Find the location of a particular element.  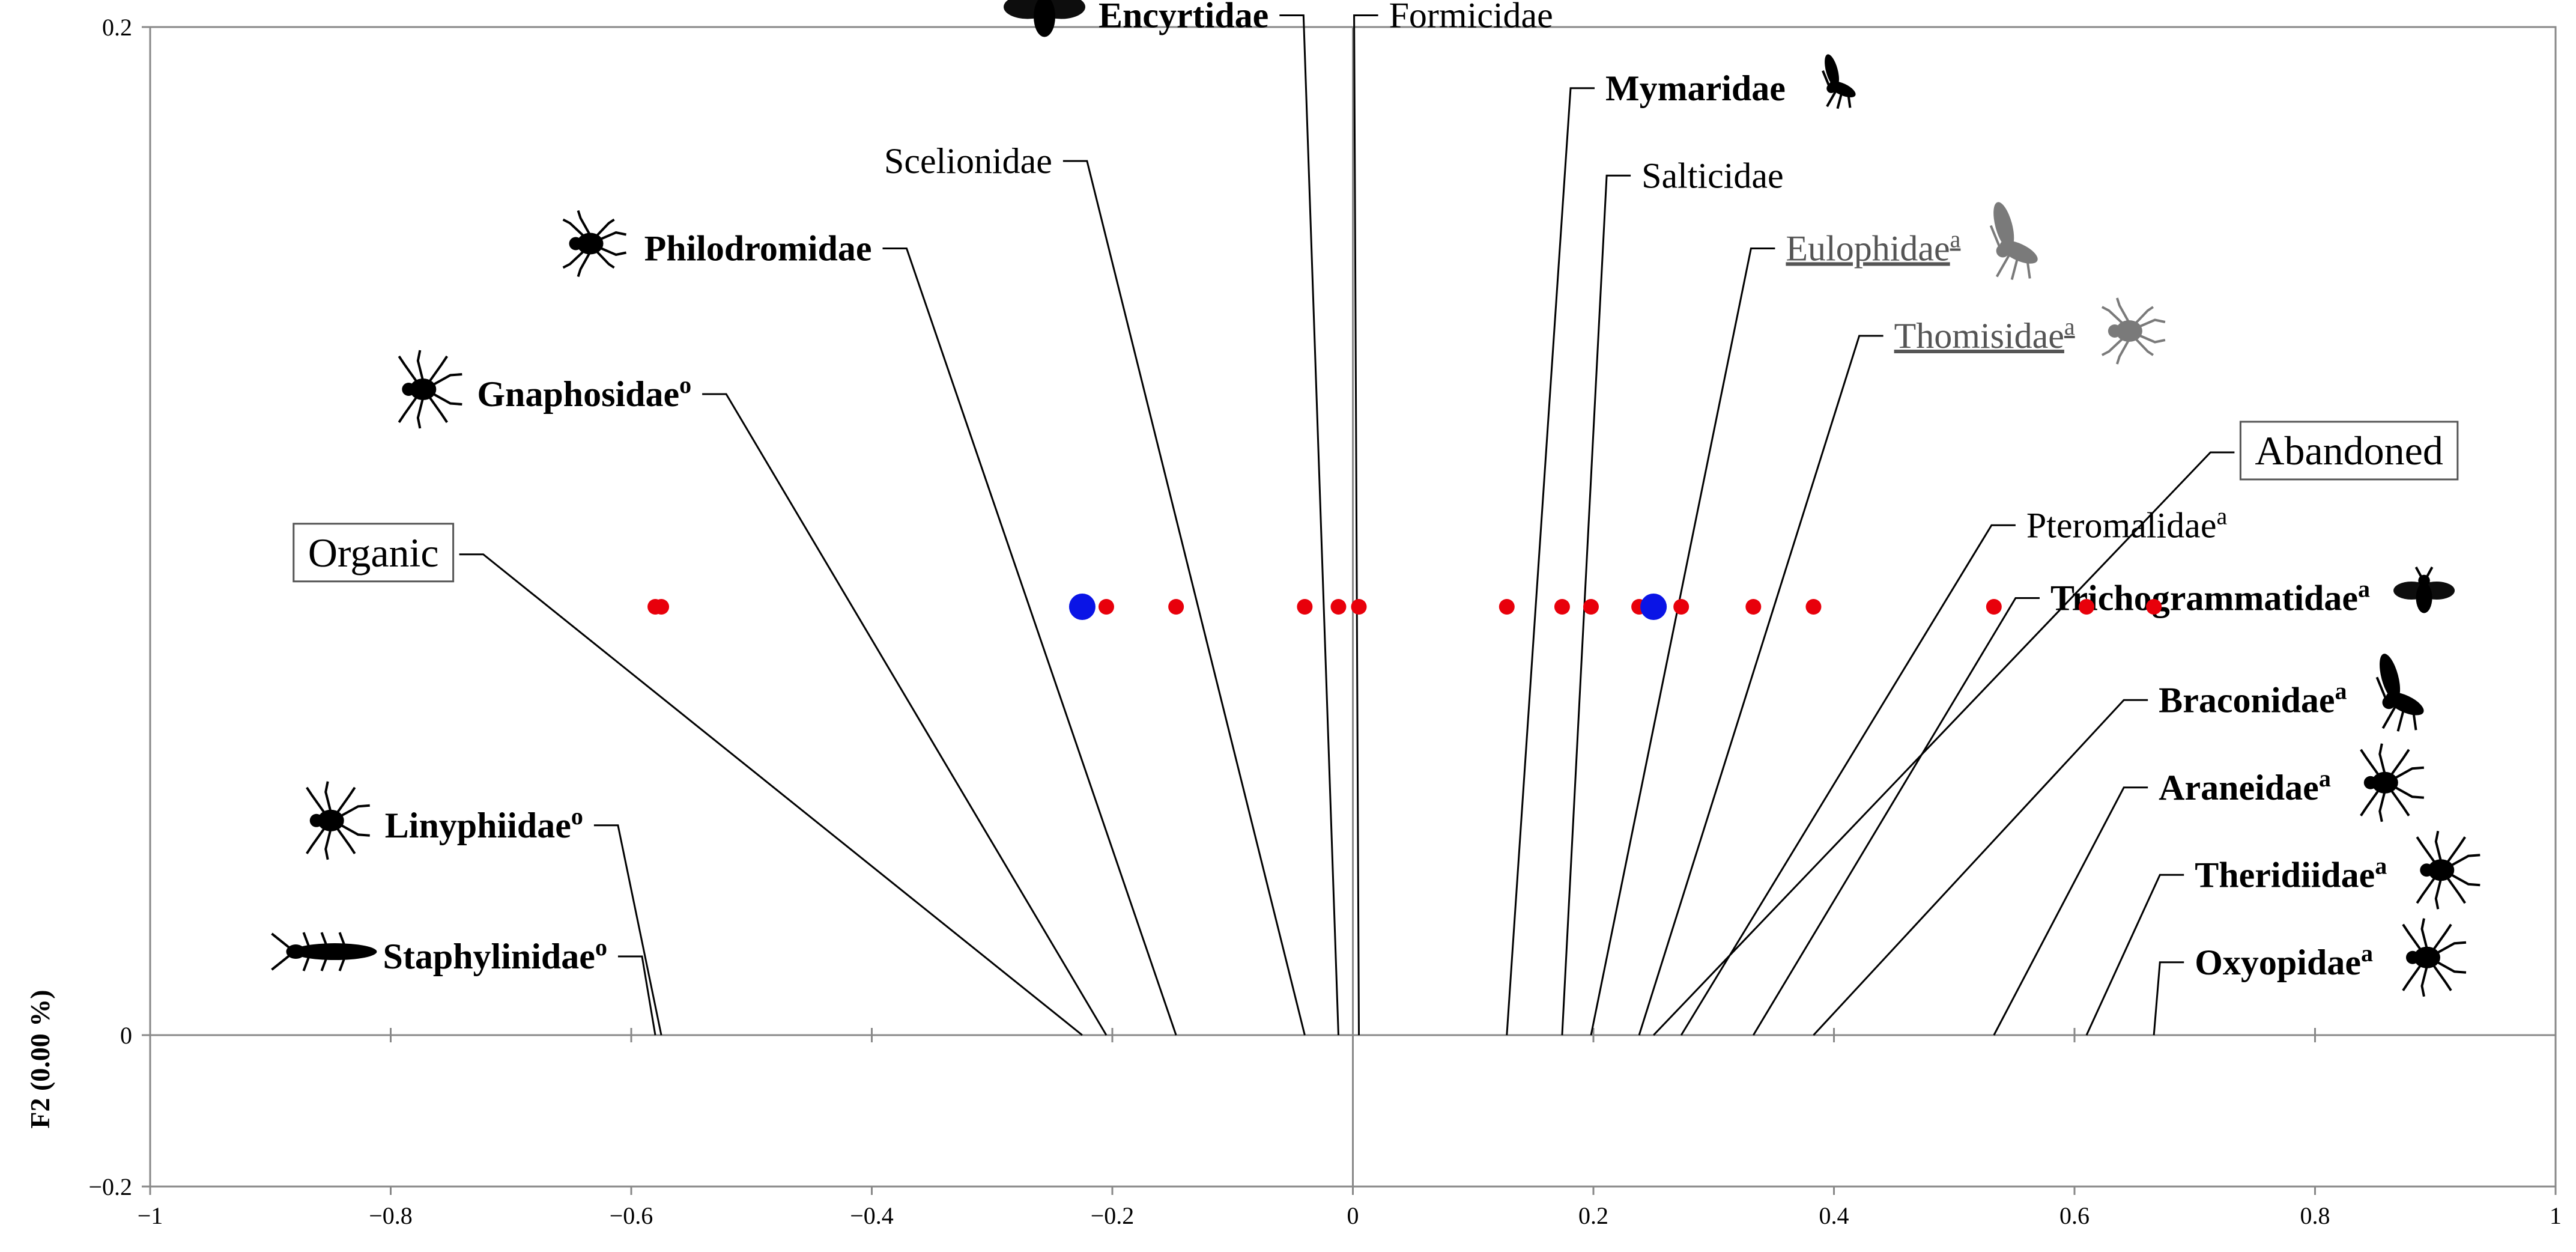

family-label: Theridiidaea is located at coordinates (2291, 873).